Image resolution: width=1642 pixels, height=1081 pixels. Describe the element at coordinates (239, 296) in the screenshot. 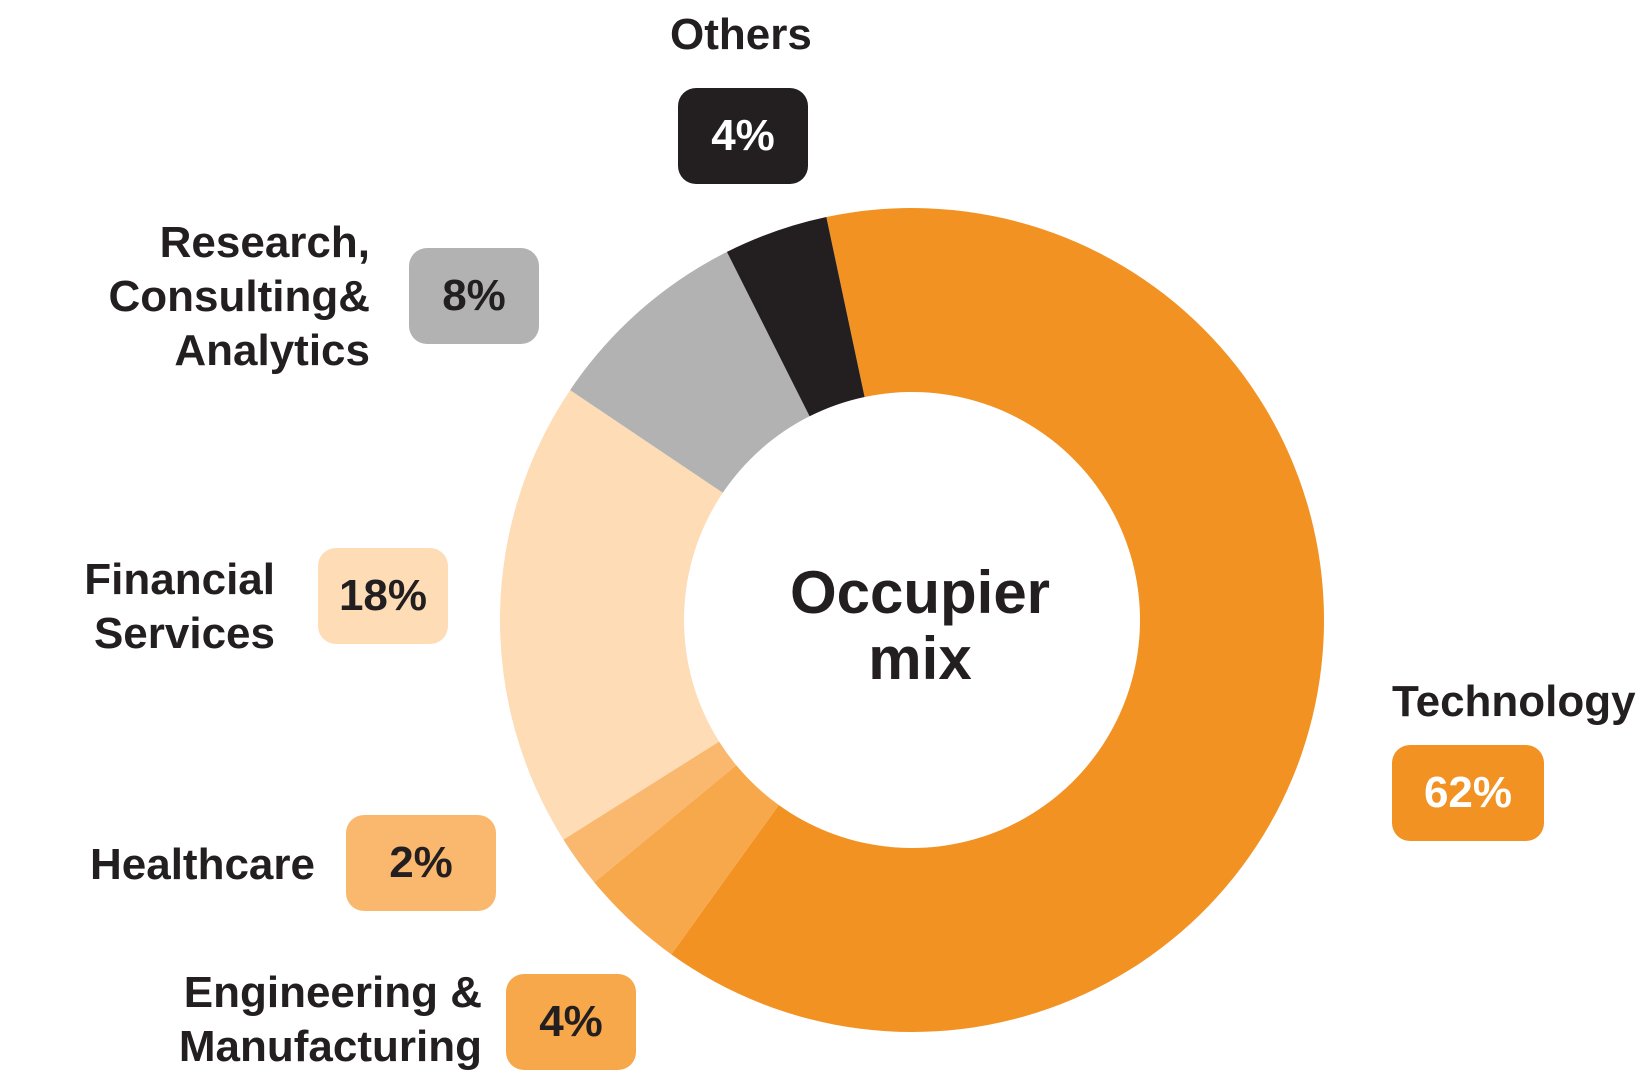

I see `label-research-line-2: Consulting&` at that location.